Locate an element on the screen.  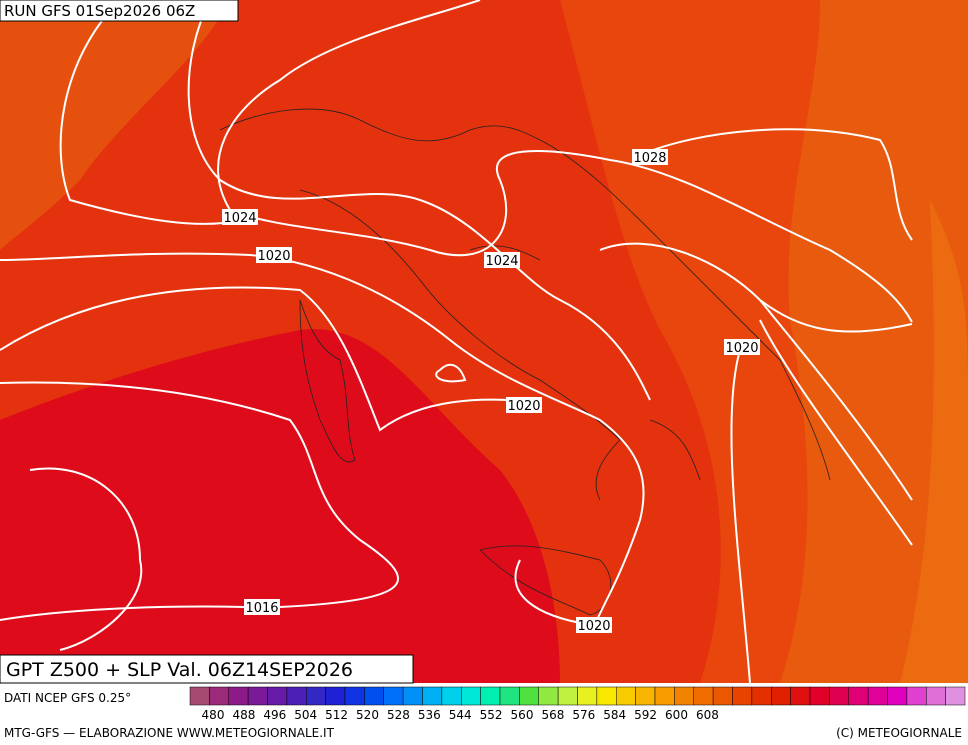
colorbar-tick-label: 480 is located at coordinates (213, 715).